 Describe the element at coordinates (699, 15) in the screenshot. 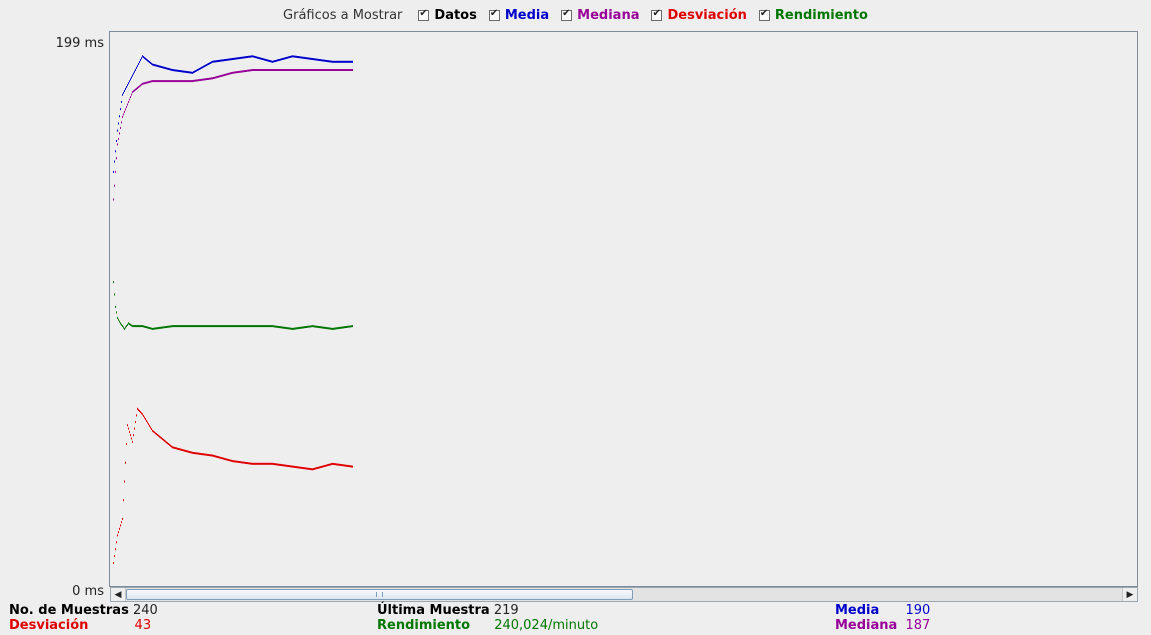

I see `toggle-desviacion: Desviación` at that location.